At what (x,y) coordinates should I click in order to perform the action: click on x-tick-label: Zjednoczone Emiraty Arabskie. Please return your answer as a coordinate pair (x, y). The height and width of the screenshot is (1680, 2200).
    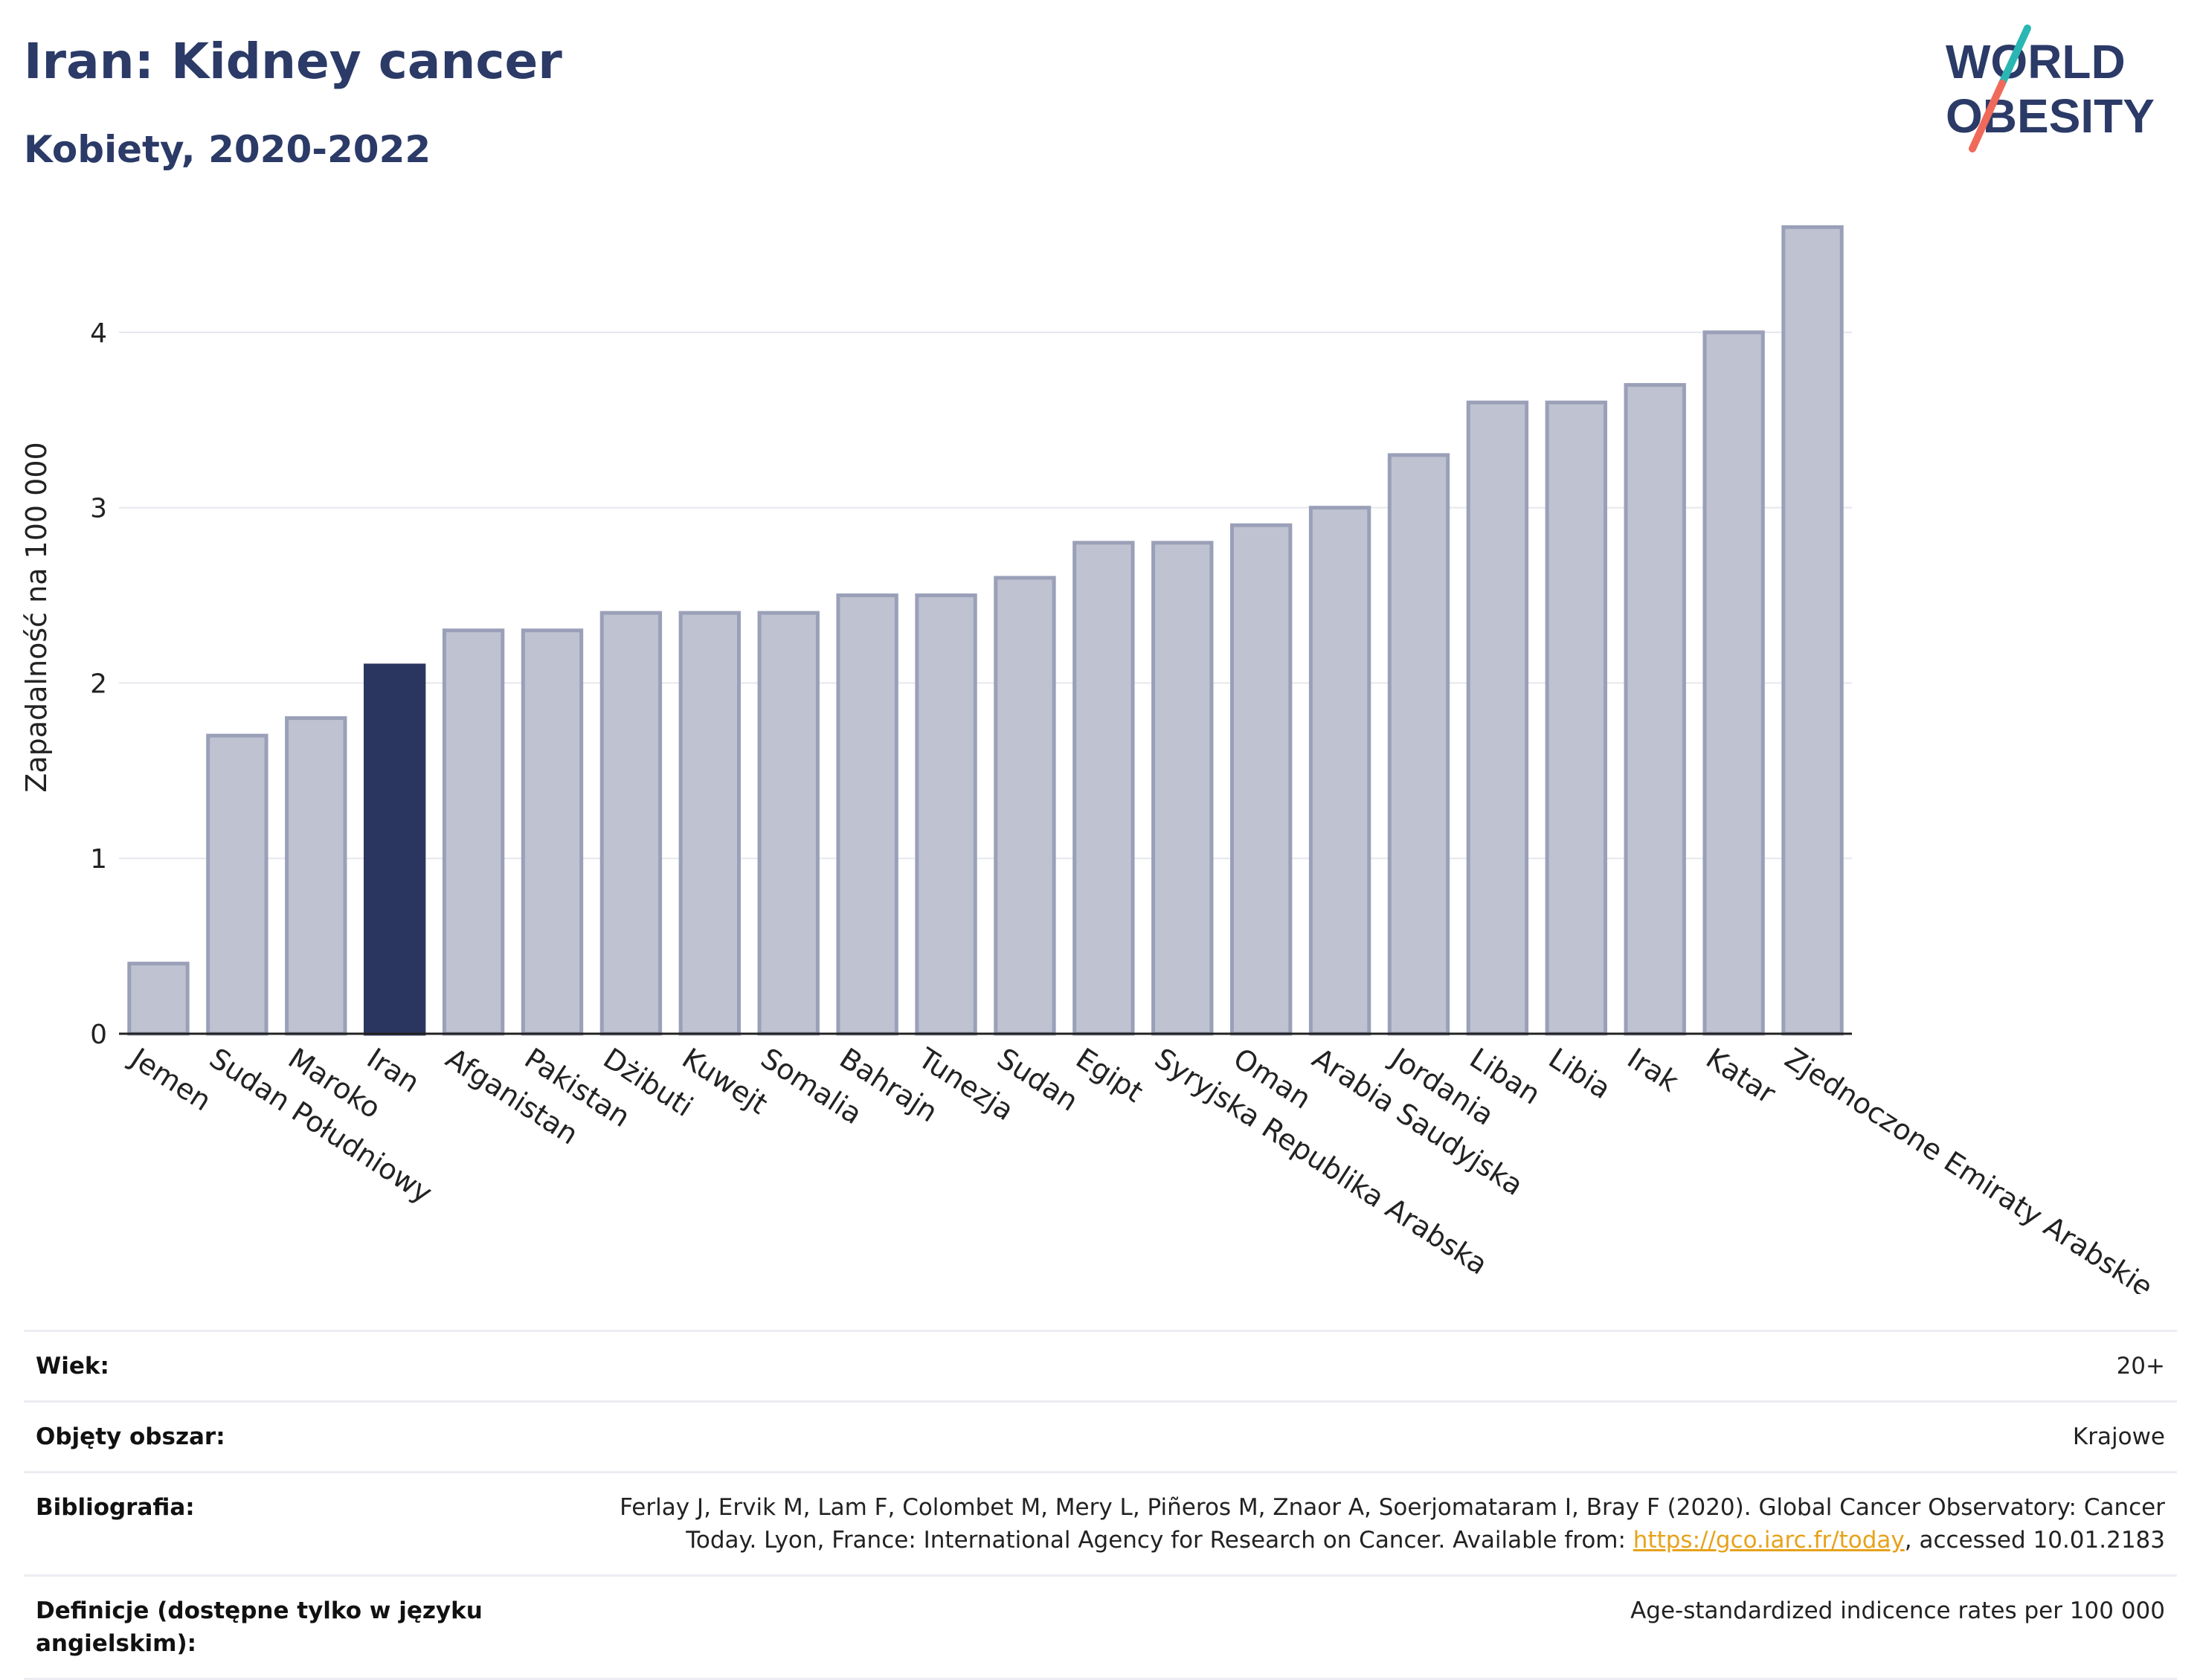
    Looking at the image, I should click on (1968, 1168).